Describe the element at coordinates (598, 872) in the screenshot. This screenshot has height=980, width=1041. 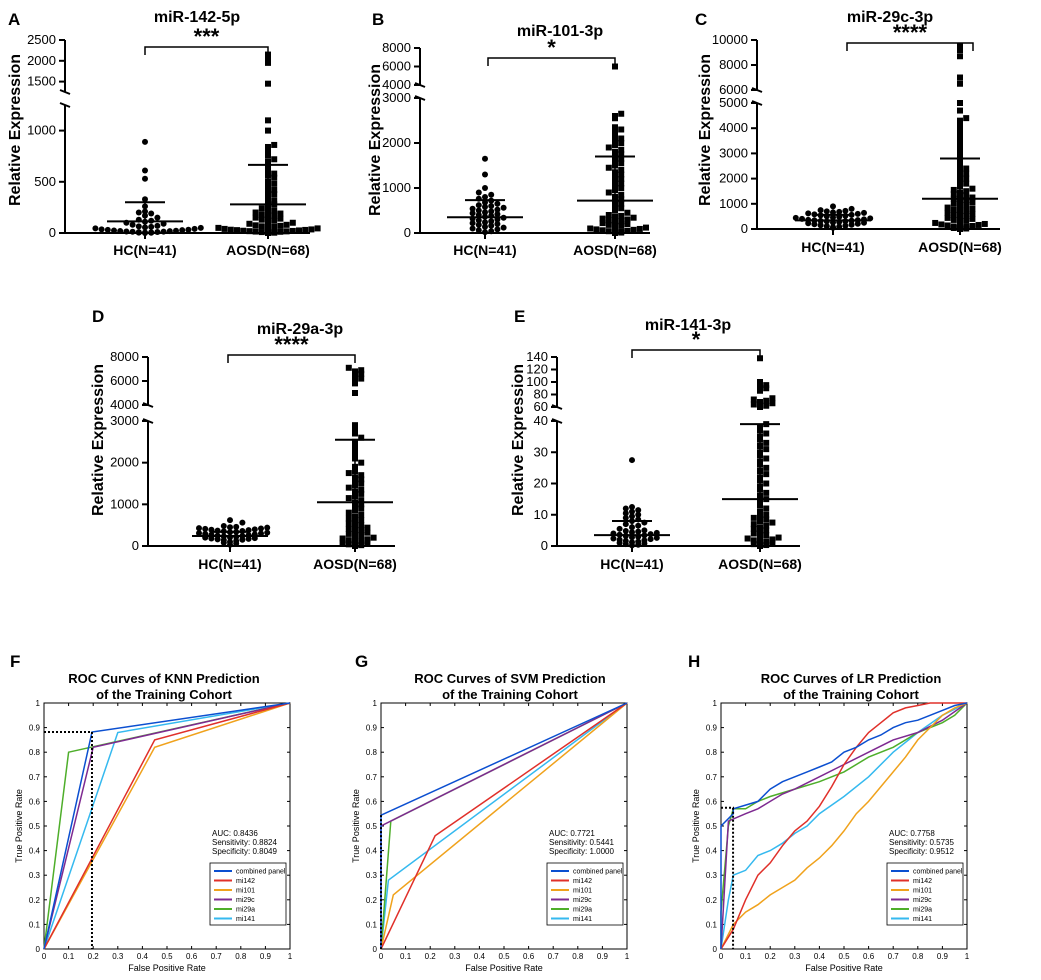
I see `legend-label: combined panel` at that location.